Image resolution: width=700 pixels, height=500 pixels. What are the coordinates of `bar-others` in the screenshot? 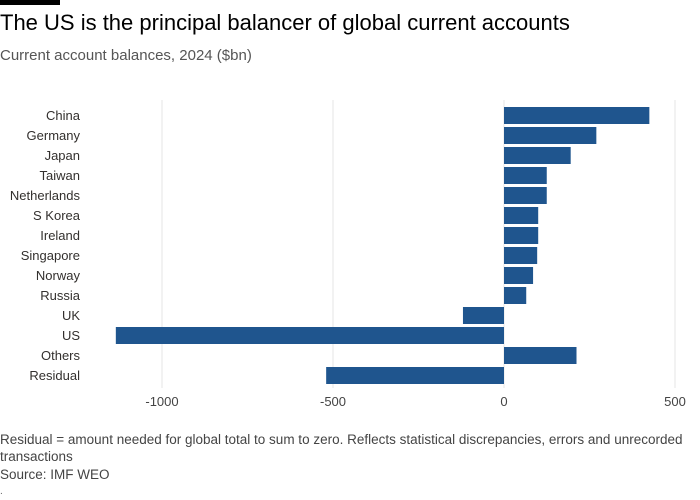 It's located at (540, 355).